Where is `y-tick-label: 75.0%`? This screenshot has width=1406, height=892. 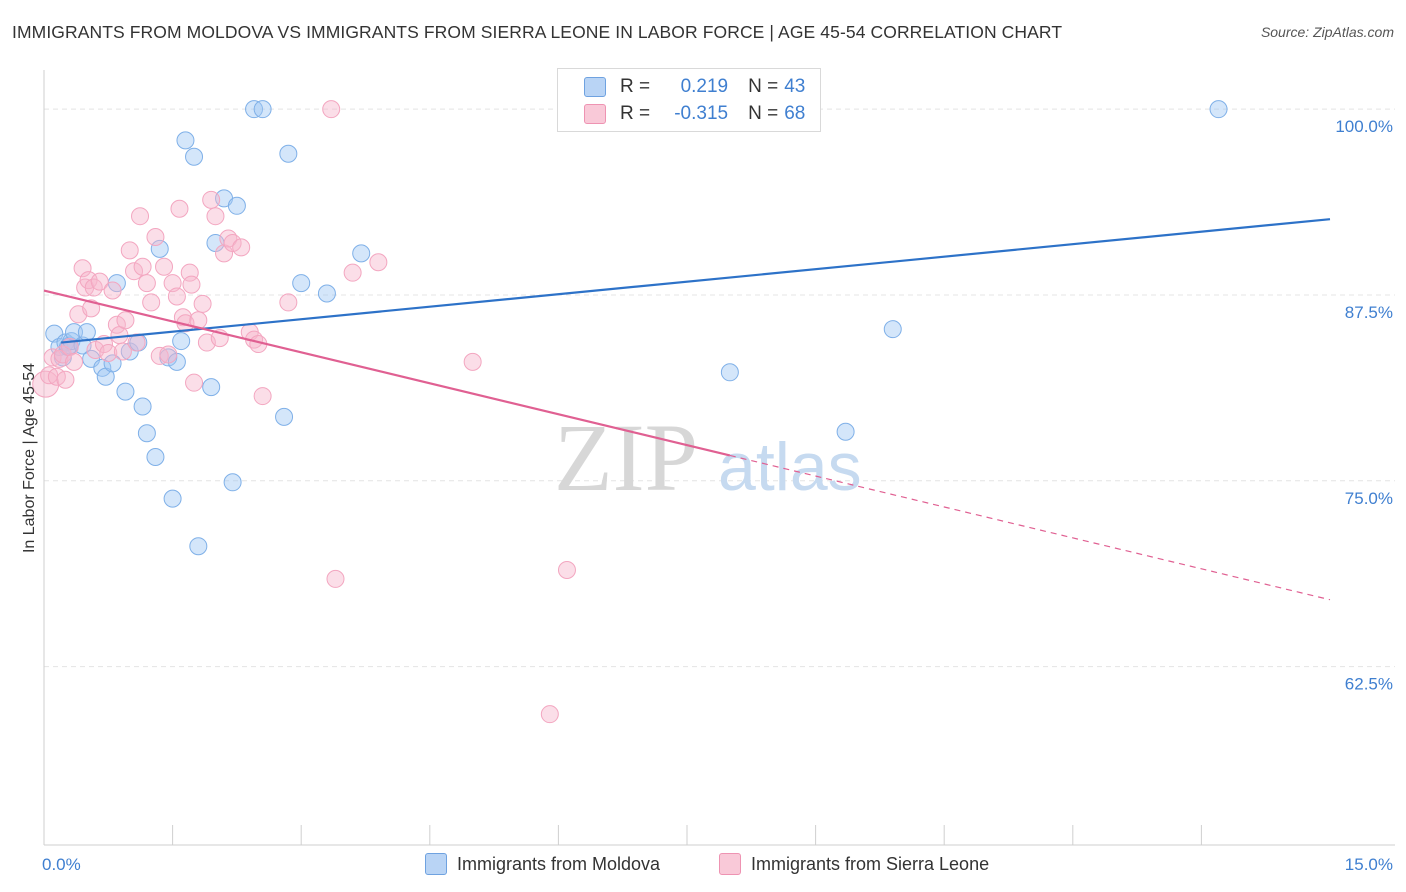 y-tick-label: 75.0% is located at coordinates (1369, 498).